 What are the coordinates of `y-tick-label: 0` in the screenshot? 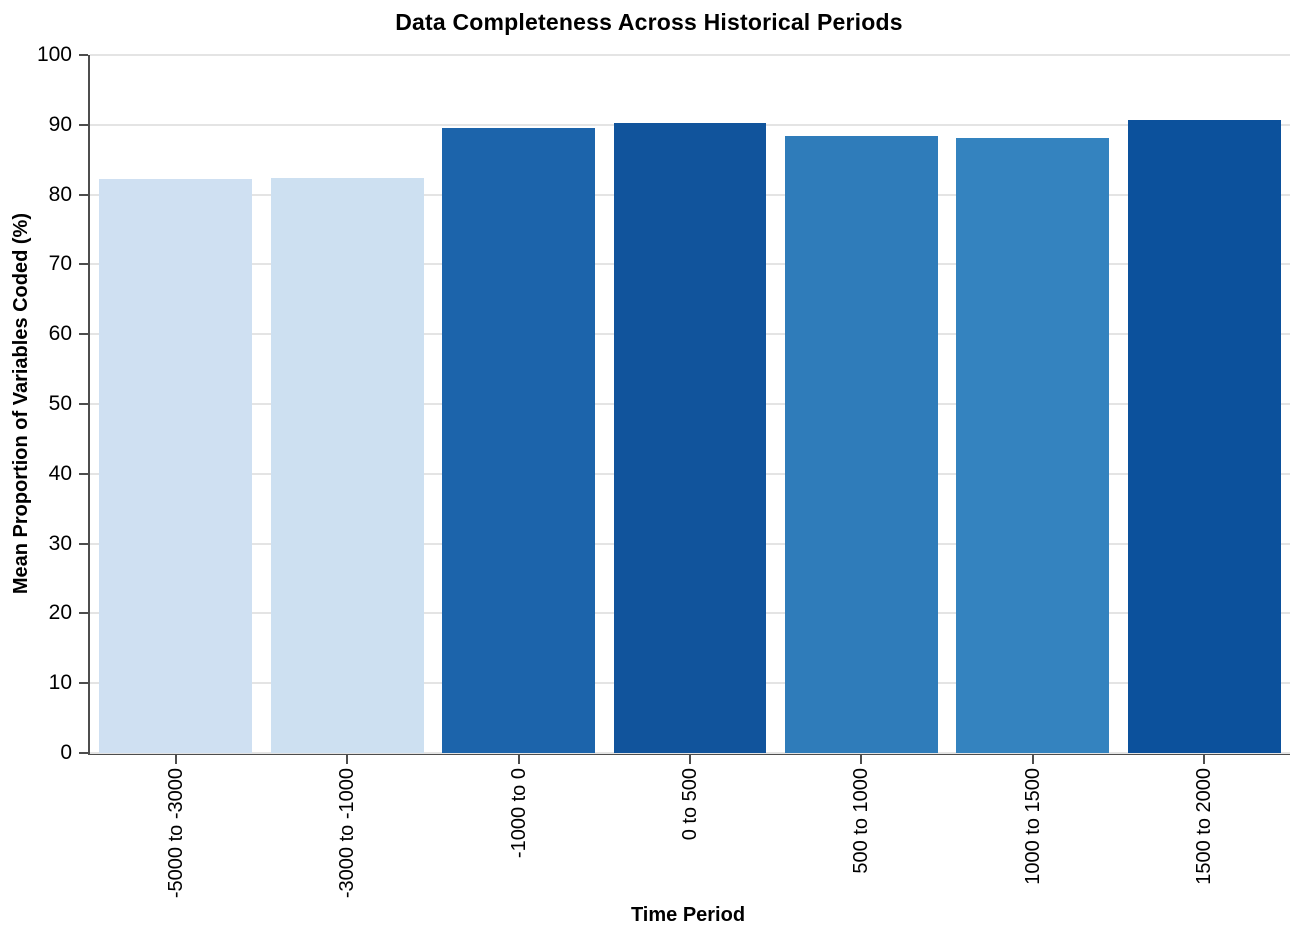 It's located at (66, 752).